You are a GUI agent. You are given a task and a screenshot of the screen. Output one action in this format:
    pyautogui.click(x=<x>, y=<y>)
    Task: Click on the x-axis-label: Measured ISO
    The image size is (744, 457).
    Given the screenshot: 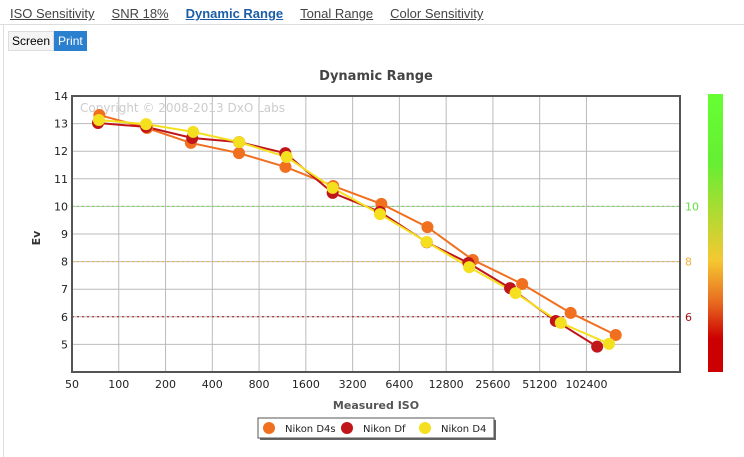 What is the action you would take?
    pyautogui.click(x=376, y=405)
    